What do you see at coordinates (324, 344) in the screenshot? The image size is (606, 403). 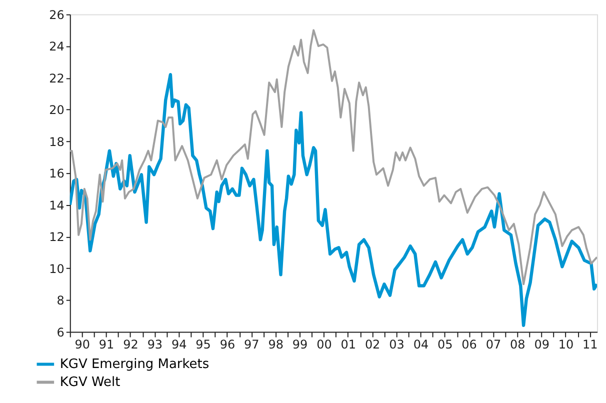 I see `x-tick-label: 00` at bounding box center [324, 344].